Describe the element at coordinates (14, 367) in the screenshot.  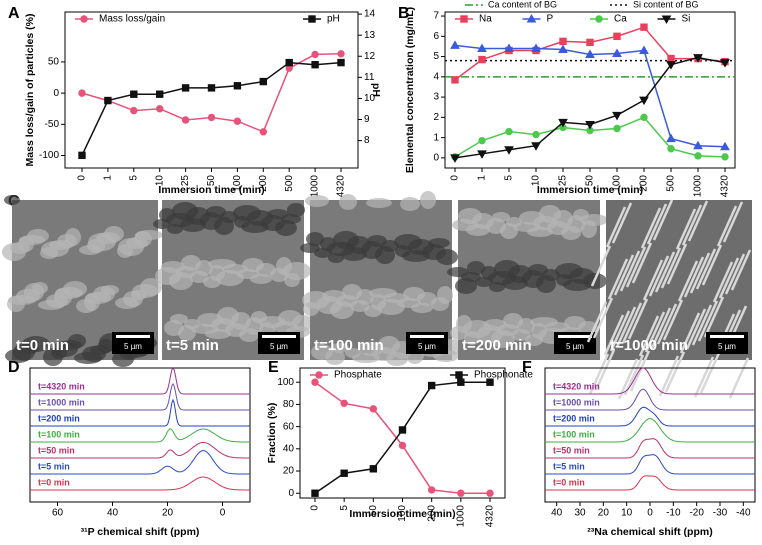
I see `panel-letter: D` at that location.